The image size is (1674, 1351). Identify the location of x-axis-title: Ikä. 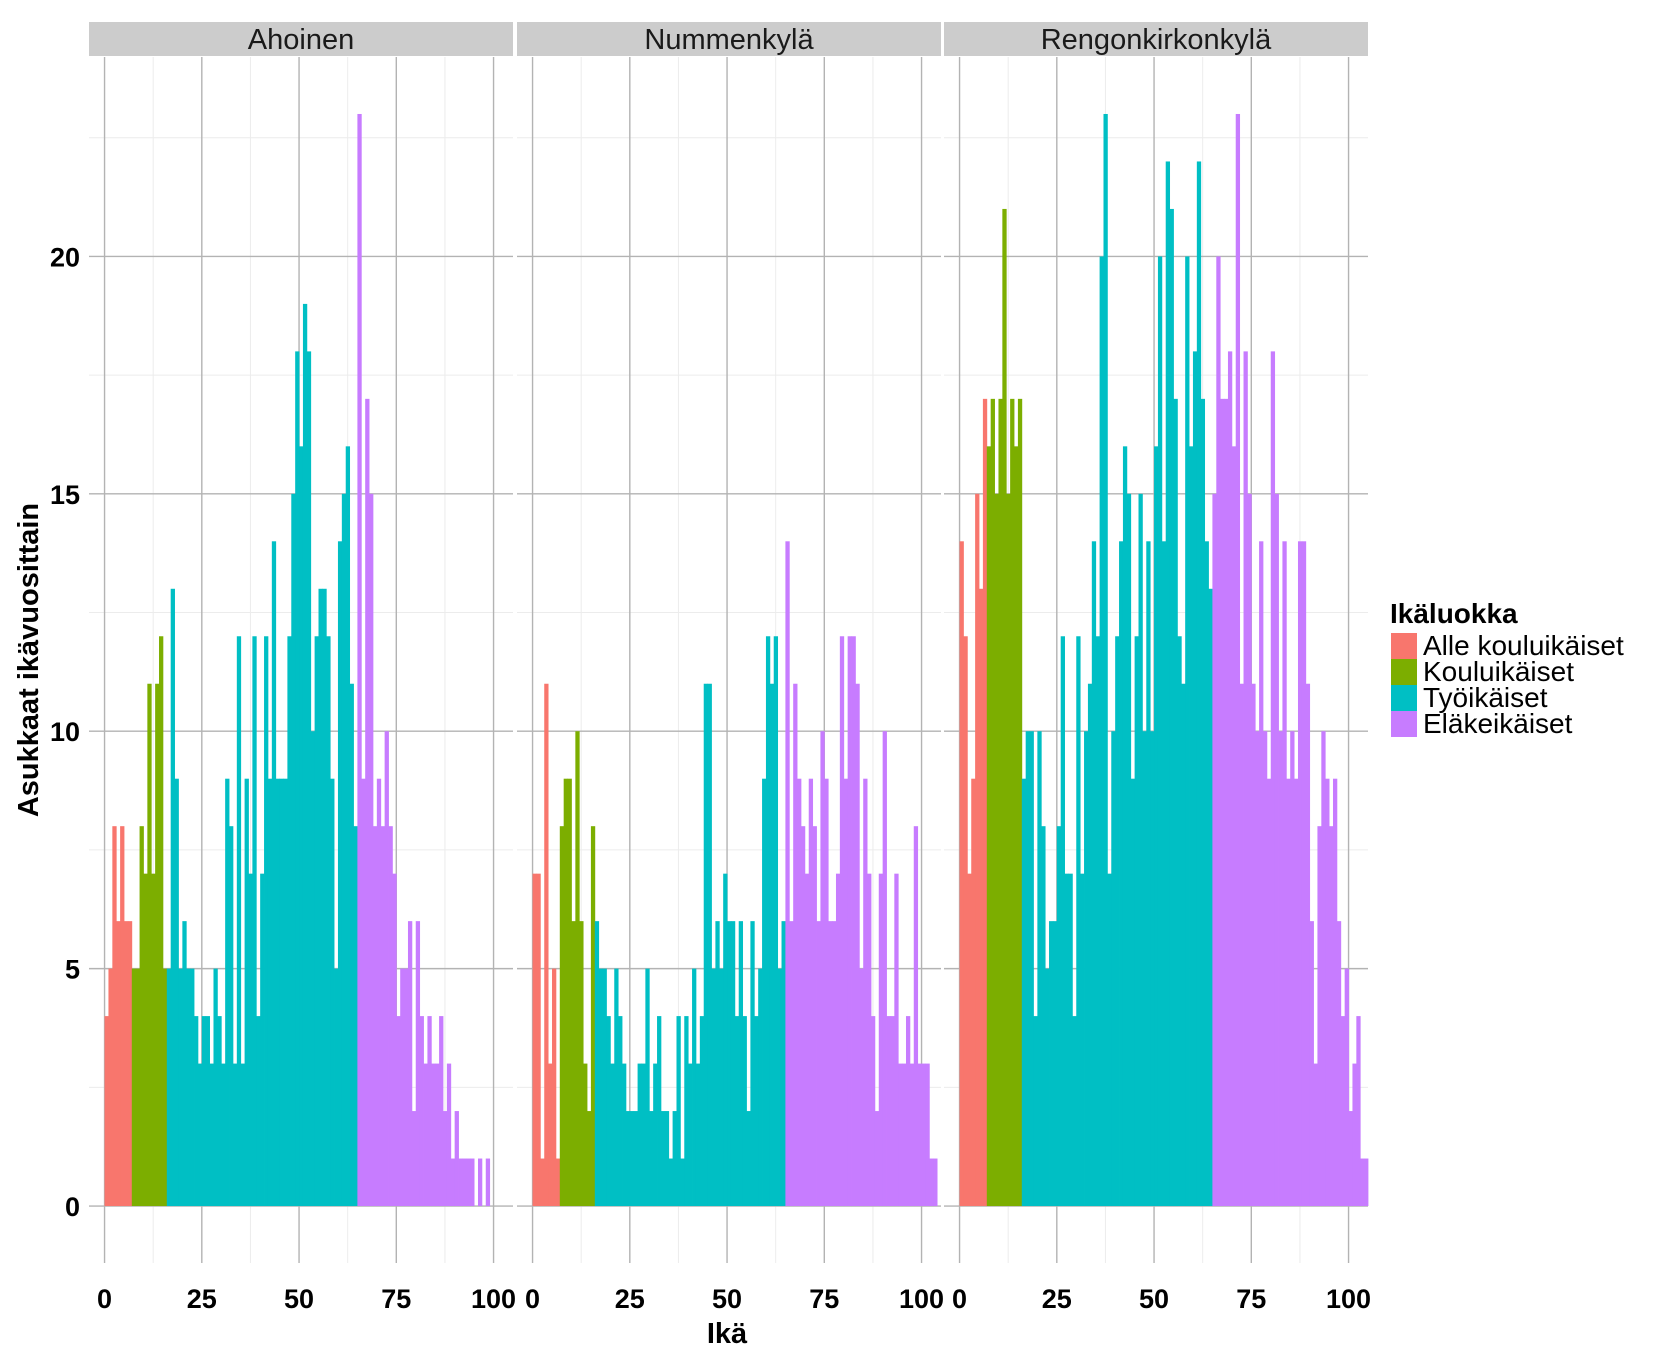
(727, 1334).